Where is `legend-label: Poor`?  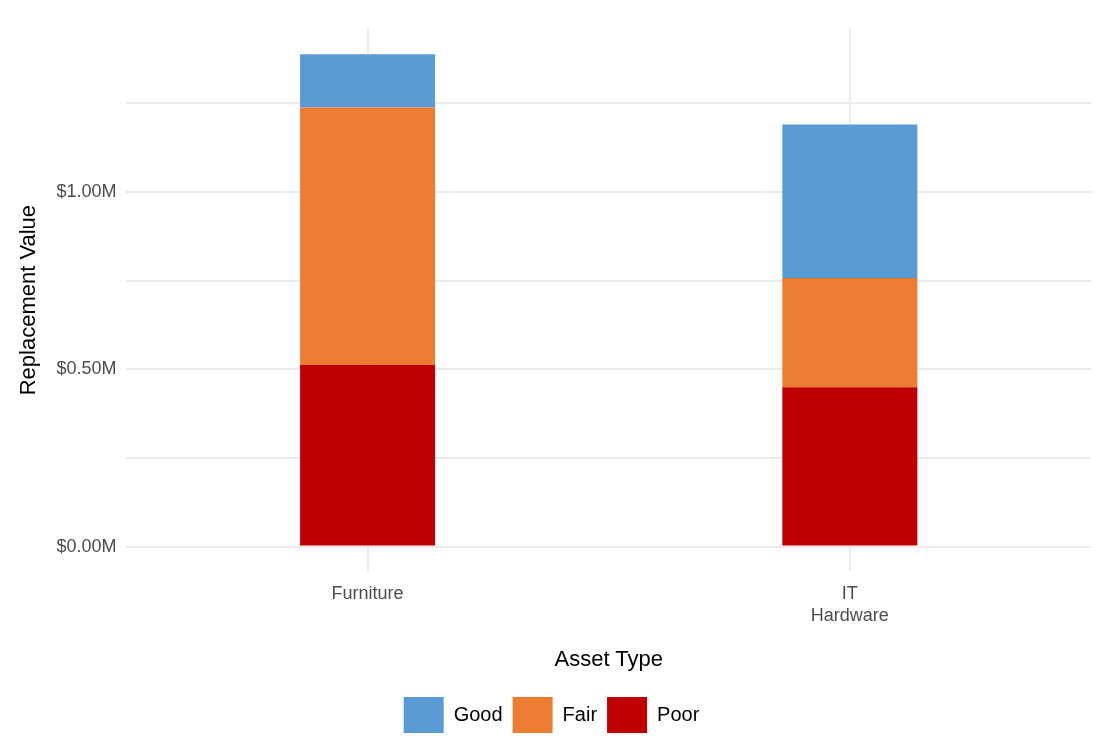
legend-label: Poor is located at coordinates (678, 713).